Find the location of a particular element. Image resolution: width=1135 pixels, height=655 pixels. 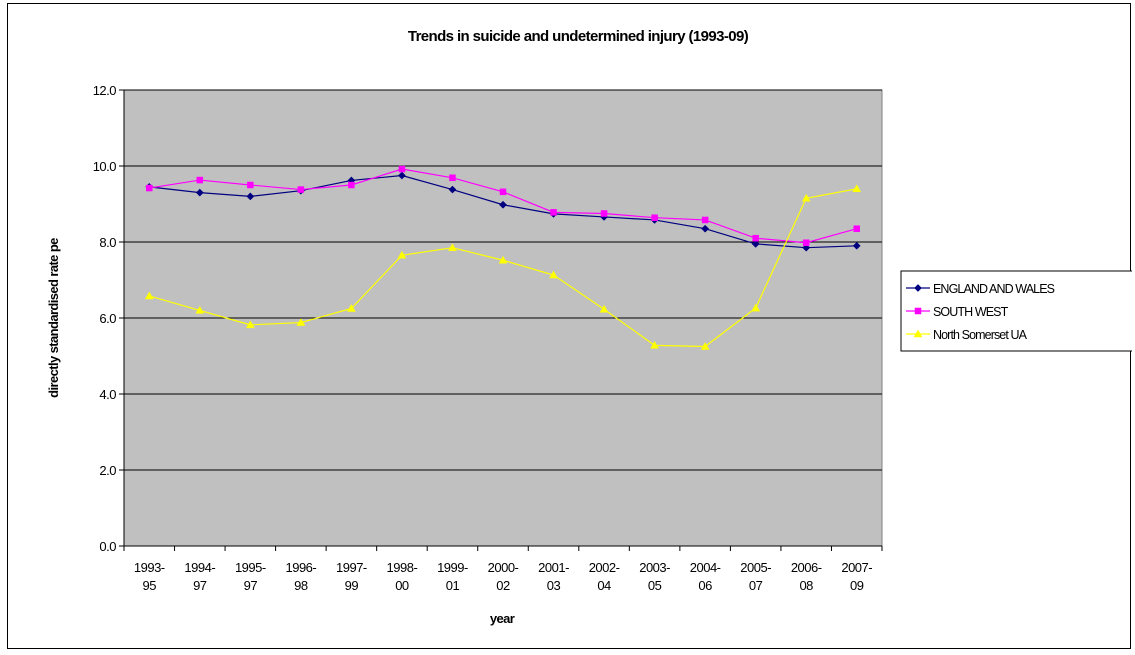

legend-label: SOUTH WEST is located at coordinates (971, 312).